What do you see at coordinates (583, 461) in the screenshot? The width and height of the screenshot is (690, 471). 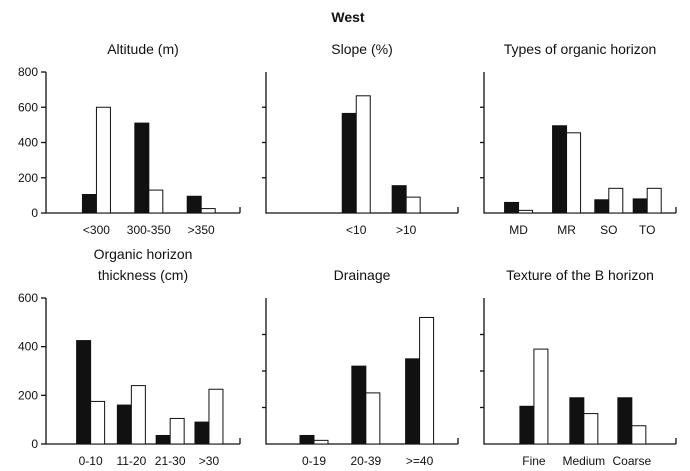 I see `x-tick-label: Medium` at bounding box center [583, 461].